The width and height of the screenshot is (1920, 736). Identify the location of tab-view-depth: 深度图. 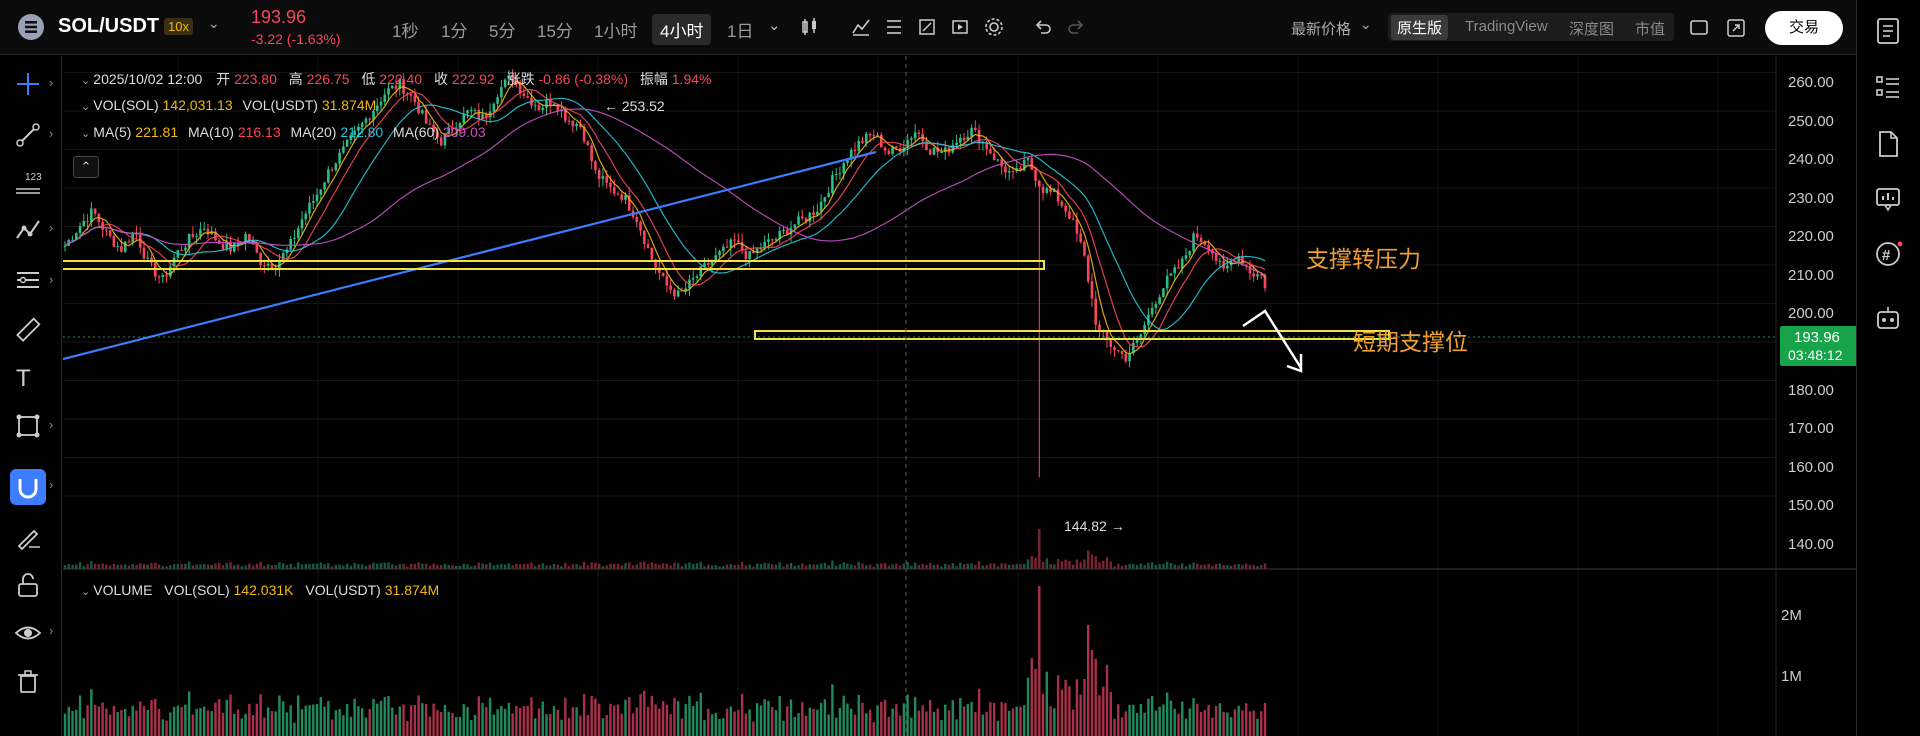
(1592, 29).